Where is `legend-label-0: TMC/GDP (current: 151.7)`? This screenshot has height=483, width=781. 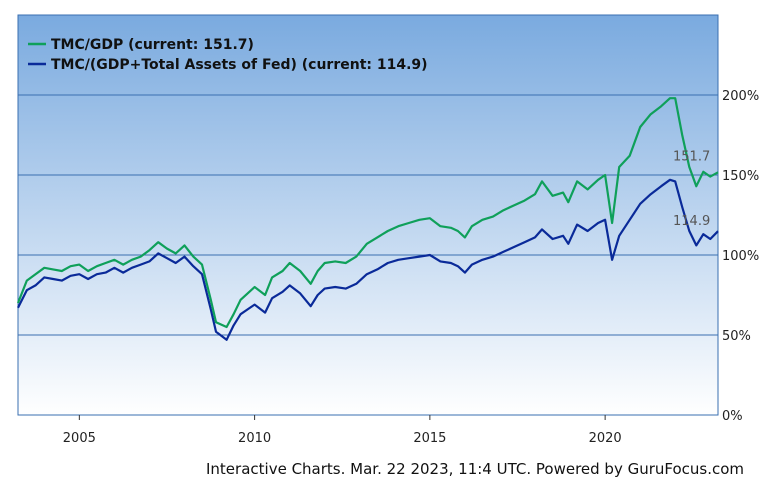
legend-label-0: TMC/GDP (current: 151.7) is located at coordinates (152, 45).